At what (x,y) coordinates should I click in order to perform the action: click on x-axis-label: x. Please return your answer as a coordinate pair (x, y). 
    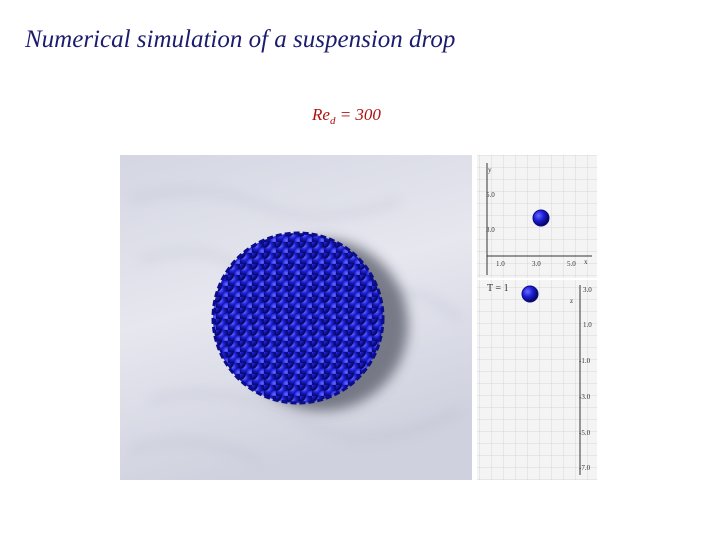
    Looking at the image, I should click on (586, 262).